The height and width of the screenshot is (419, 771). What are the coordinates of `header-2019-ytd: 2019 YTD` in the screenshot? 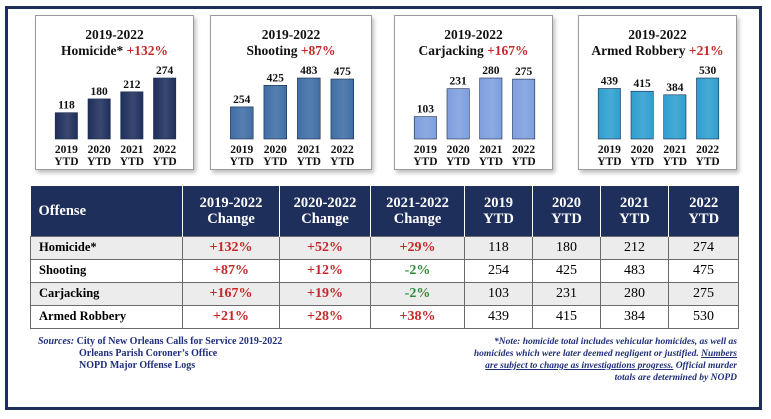 It's located at (498, 211).